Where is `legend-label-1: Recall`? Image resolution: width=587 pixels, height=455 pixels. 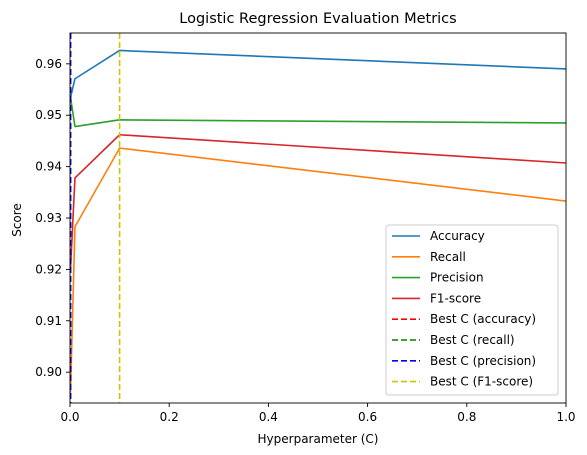
legend-label-1: Recall is located at coordinates (448, 257).